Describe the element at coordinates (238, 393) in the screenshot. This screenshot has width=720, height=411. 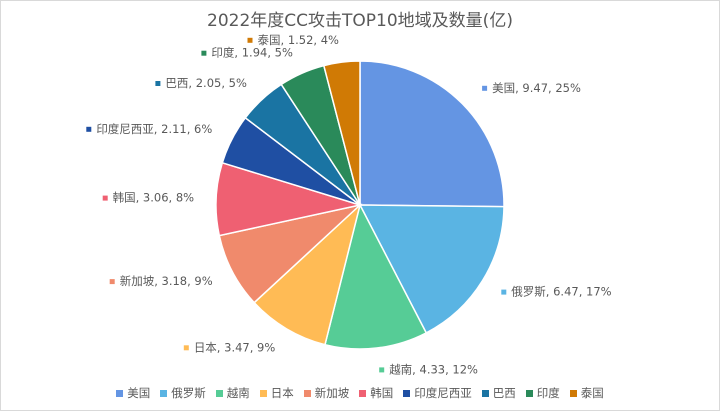
I see `legend-label-2: 越南` at that location.